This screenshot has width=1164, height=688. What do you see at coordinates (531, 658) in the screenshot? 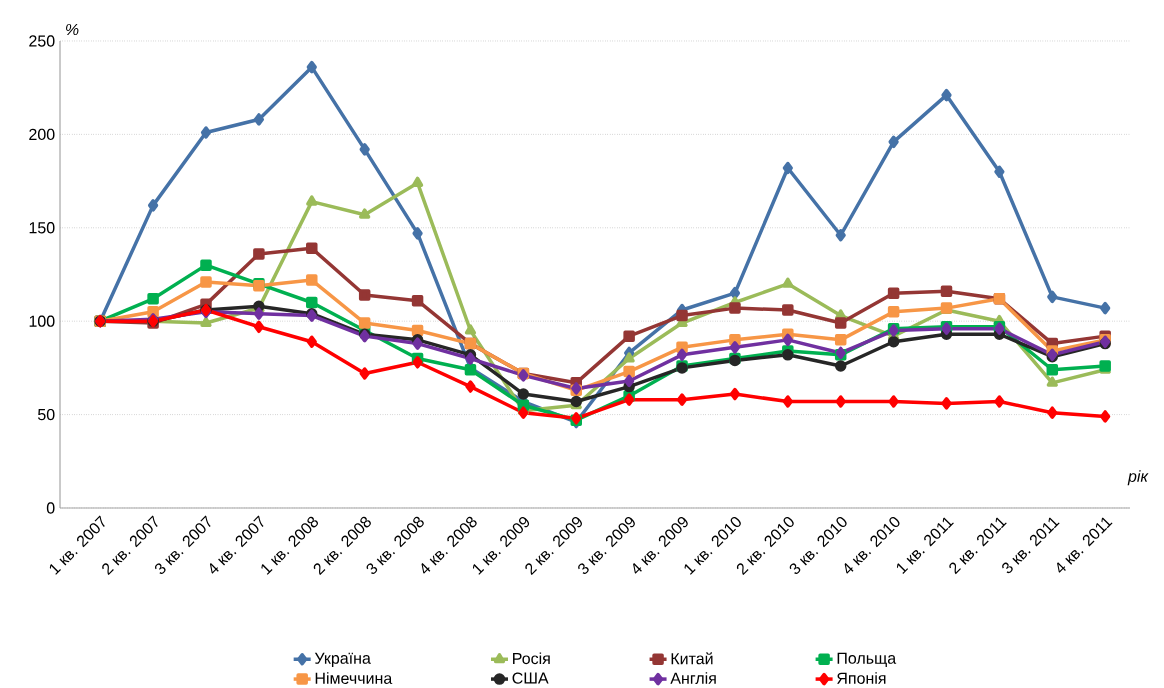
I see `legend-label: Росія` at bounding box center [531, 658].